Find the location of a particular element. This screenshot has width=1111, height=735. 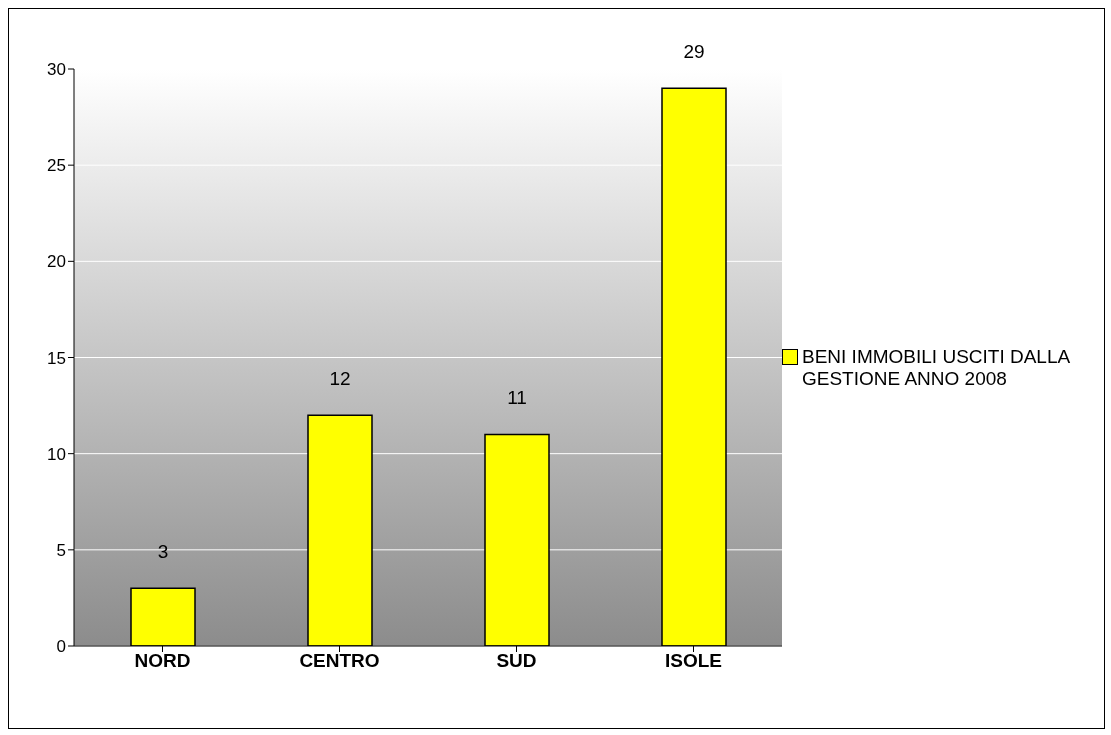

y-tick-label: 0 is located at coordinates (61, 647).